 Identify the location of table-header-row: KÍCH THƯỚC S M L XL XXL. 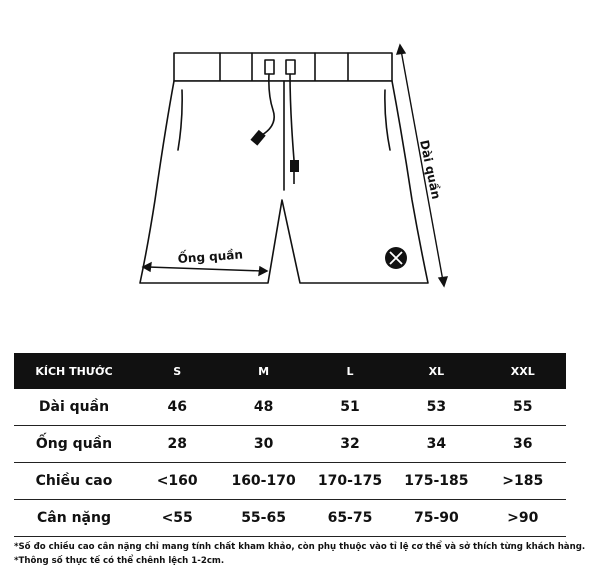
(290, 371).